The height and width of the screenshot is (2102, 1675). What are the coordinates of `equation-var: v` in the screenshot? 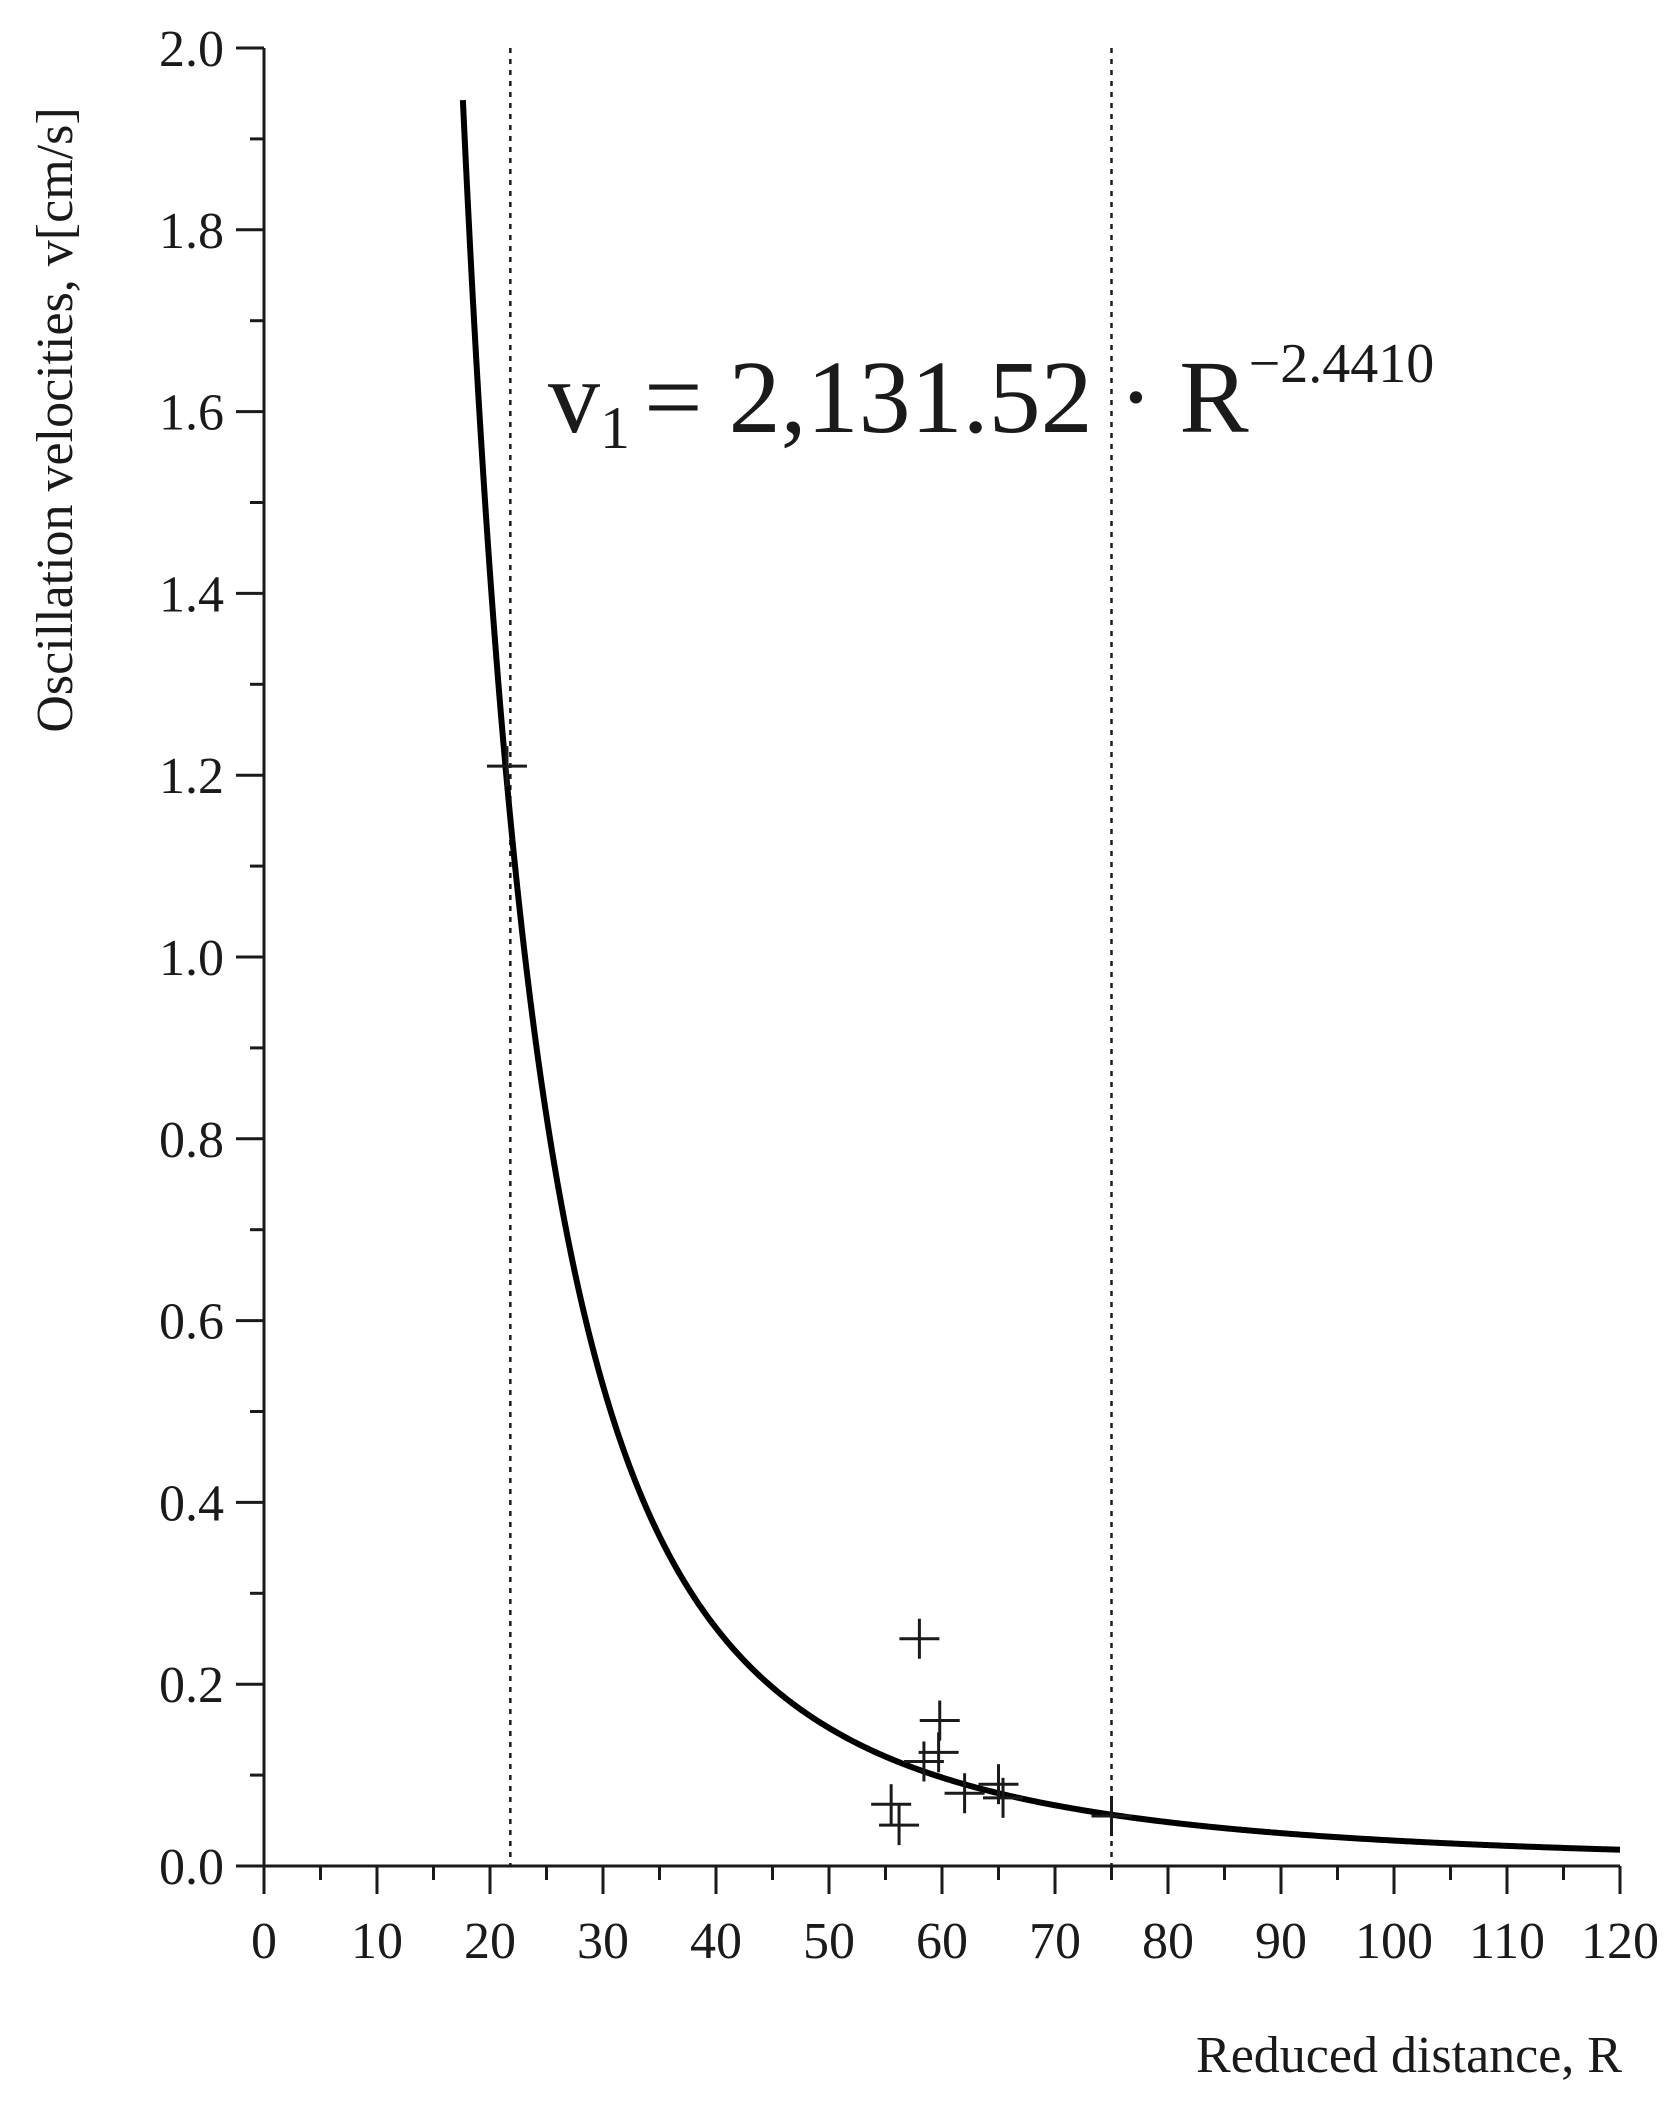 It's located at (574, 397).